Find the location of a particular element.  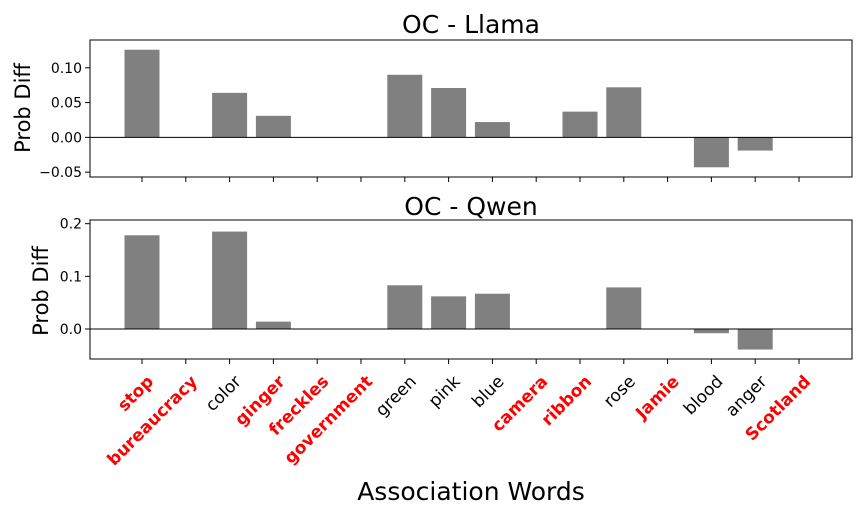

bar-llama-color is located at coordinates (230, 115).